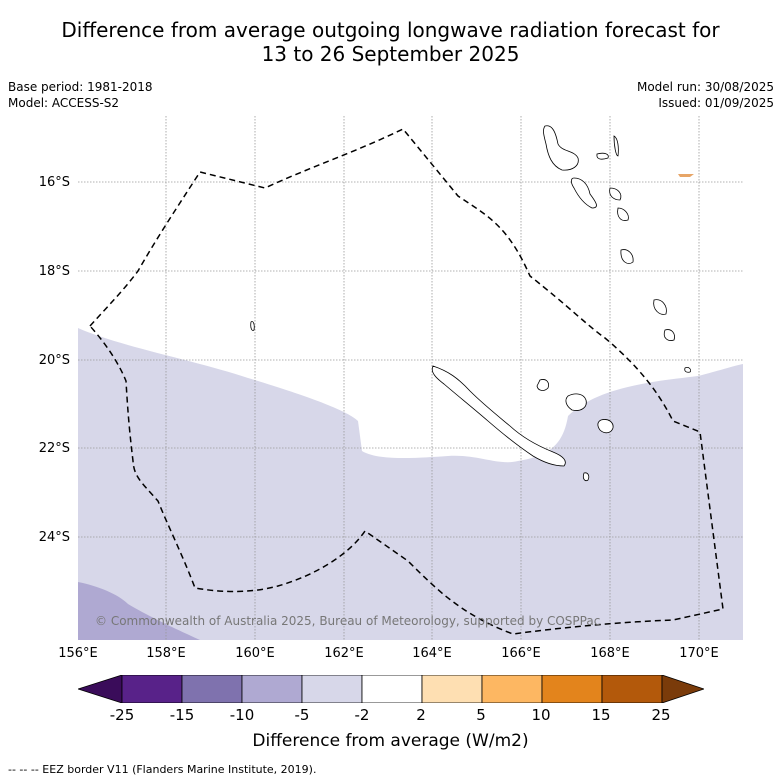 The image size is (781, 781). What do you see at coordinates (421, 715) in the screenshot?
I see `cb-label-5: 2` at bounding box center [421, 715].